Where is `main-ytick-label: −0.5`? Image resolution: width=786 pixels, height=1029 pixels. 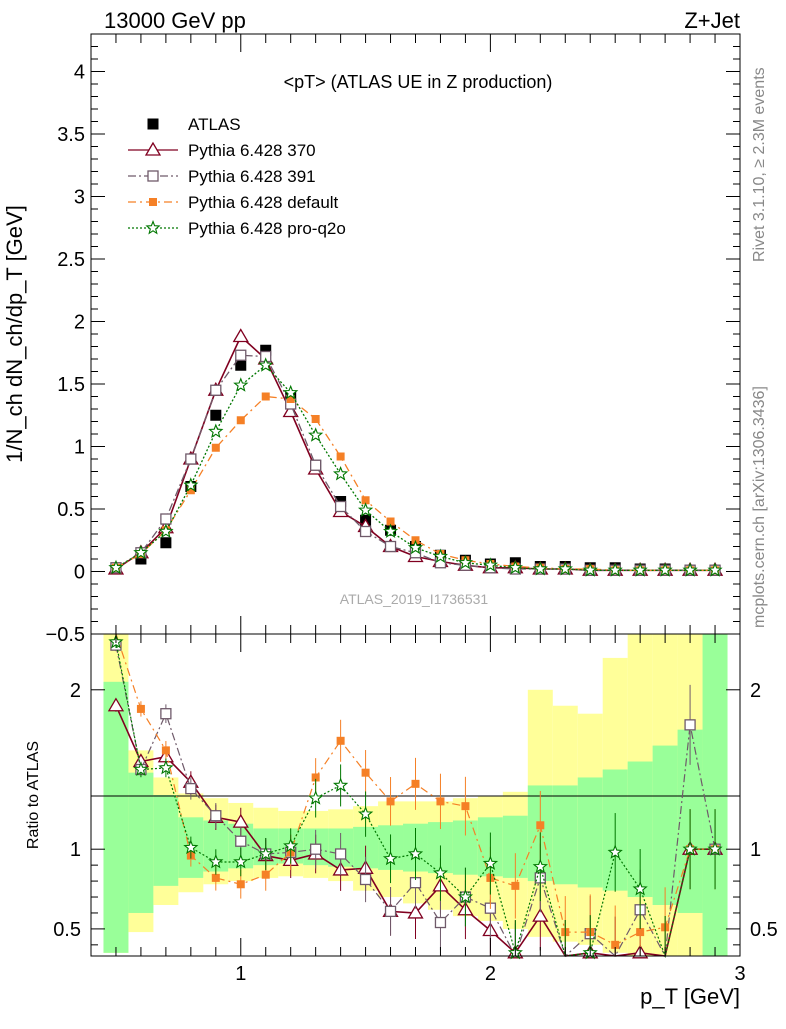 main-ytick-label: −0.5 is located at coordinates (65, 635).